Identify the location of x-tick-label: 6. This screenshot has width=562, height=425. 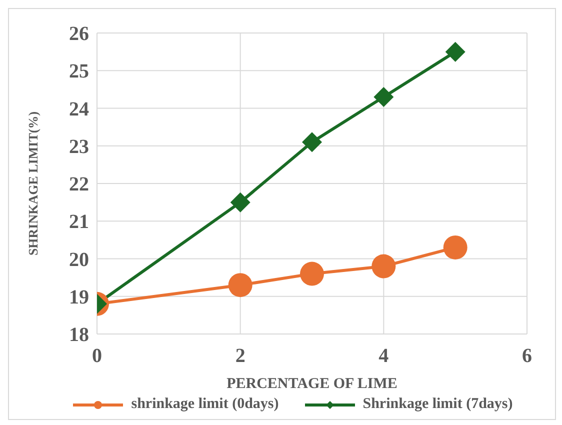
(527, 356).